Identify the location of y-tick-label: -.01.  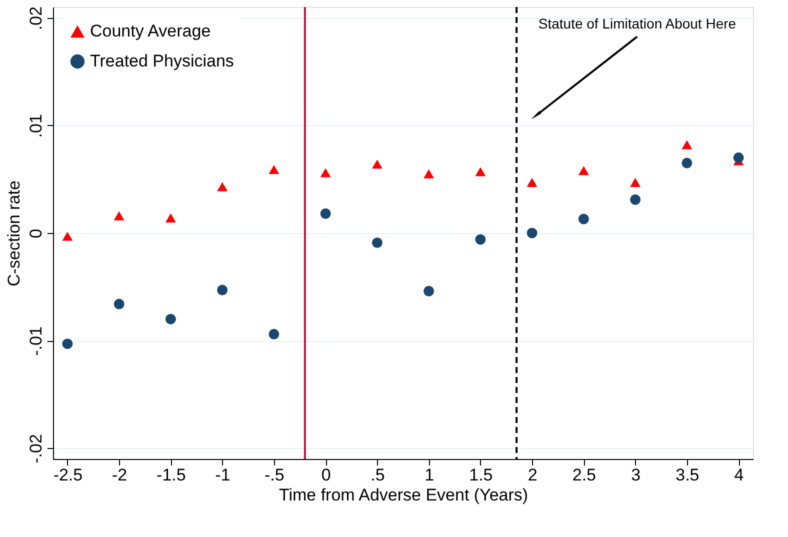
(36, 341).